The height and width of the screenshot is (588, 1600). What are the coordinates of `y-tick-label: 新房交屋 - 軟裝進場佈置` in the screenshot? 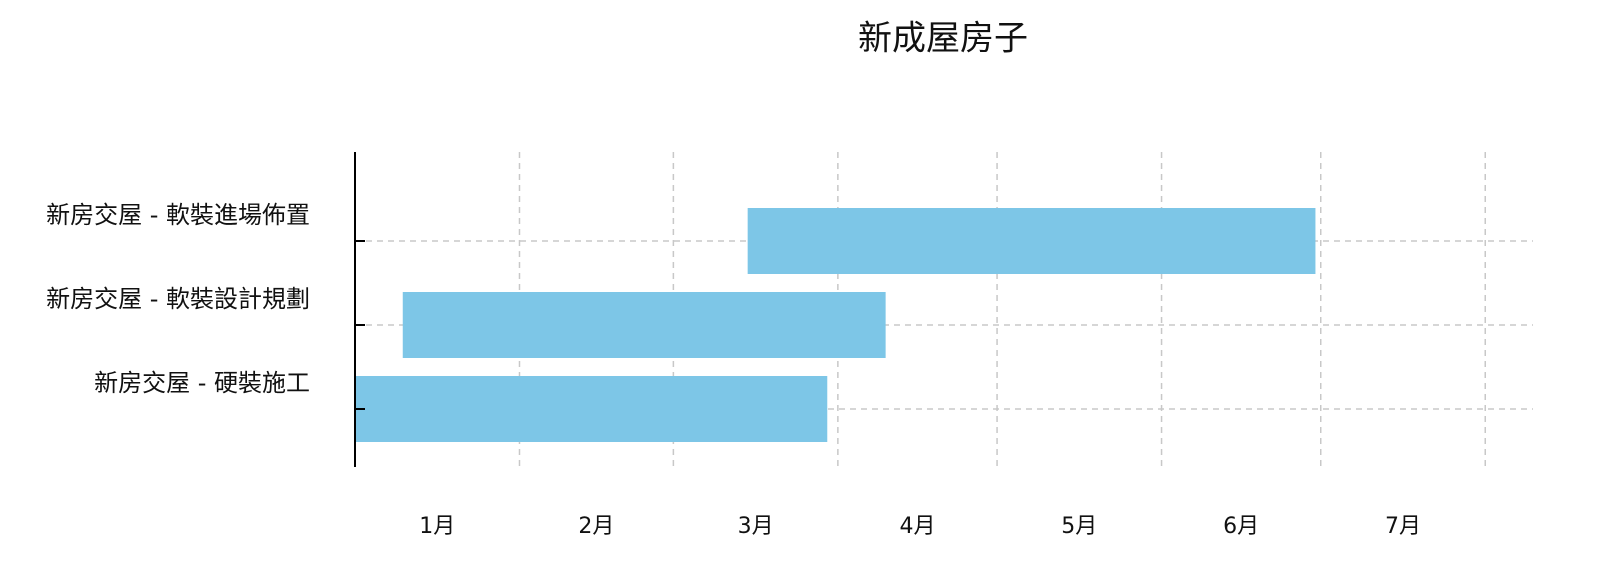 It's located at (178, 215).